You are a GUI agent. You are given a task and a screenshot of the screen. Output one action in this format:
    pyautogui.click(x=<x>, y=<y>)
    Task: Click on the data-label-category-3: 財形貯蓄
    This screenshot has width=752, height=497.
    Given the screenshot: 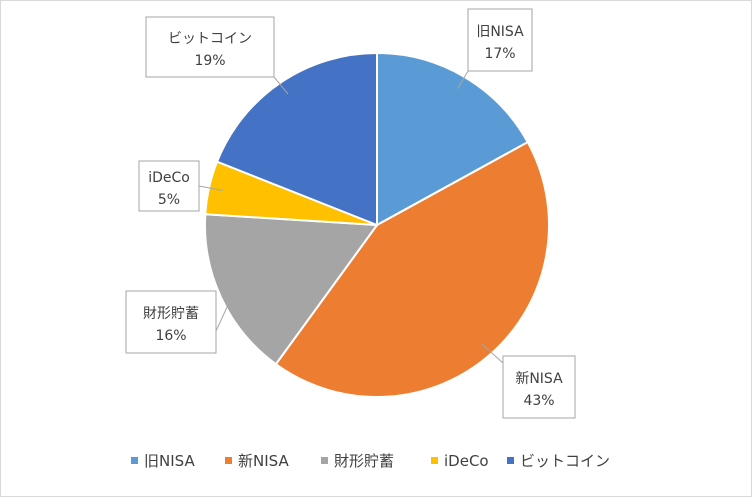 What is the action you would take?
    pyautogui.click(x=171, y=314)
    